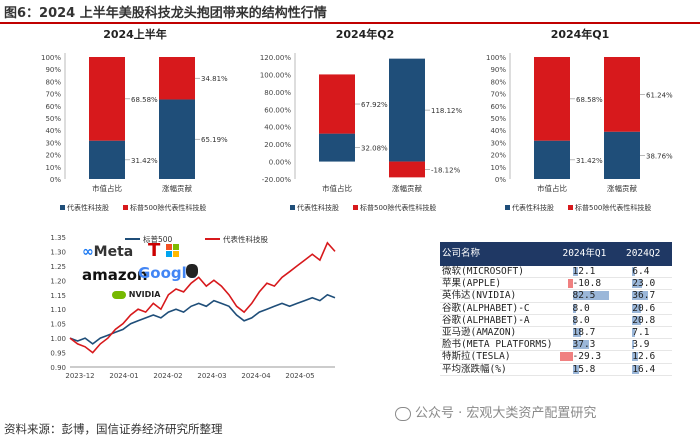  What do you see at coordinates (58, 354) in the screenshot?
I see `y-tick-label: 0.95` at bounding box center [58, 354].